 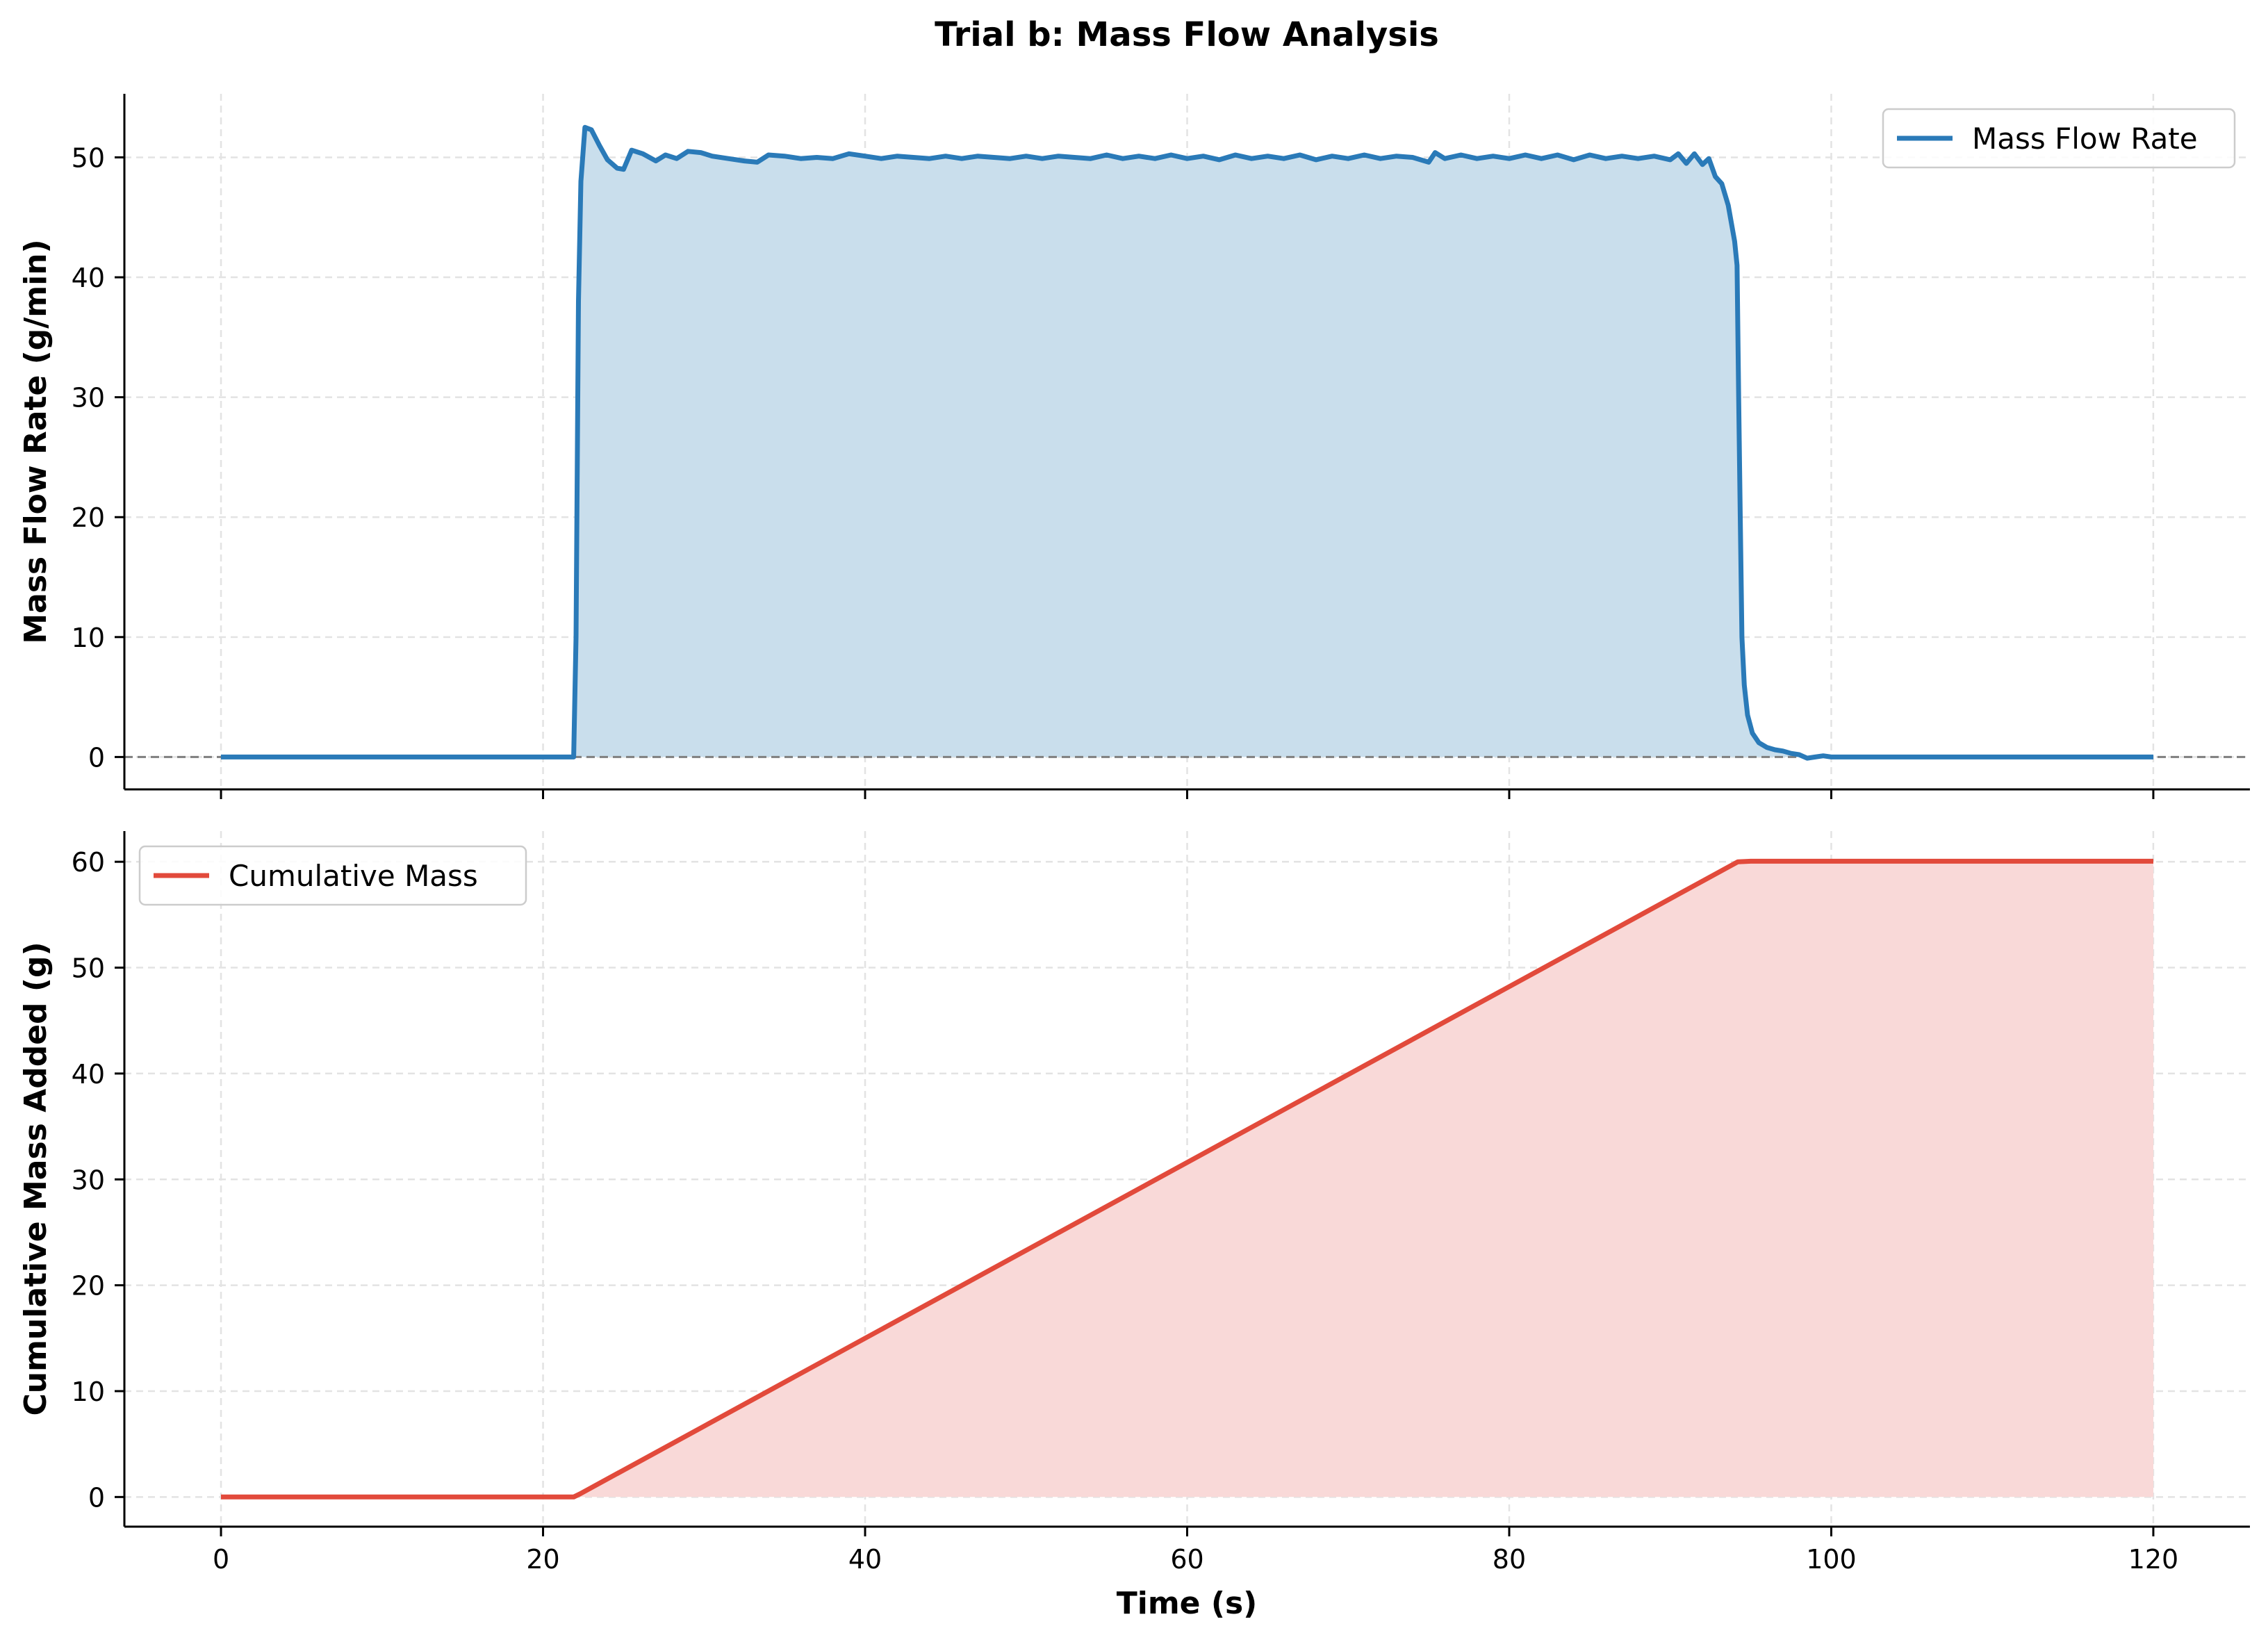 What do you see at coordinates (1187, 34) in the screenshot?
I see `figure-title: Trial b: Mass Flow Analysis` at bounding box center [1187, 34].